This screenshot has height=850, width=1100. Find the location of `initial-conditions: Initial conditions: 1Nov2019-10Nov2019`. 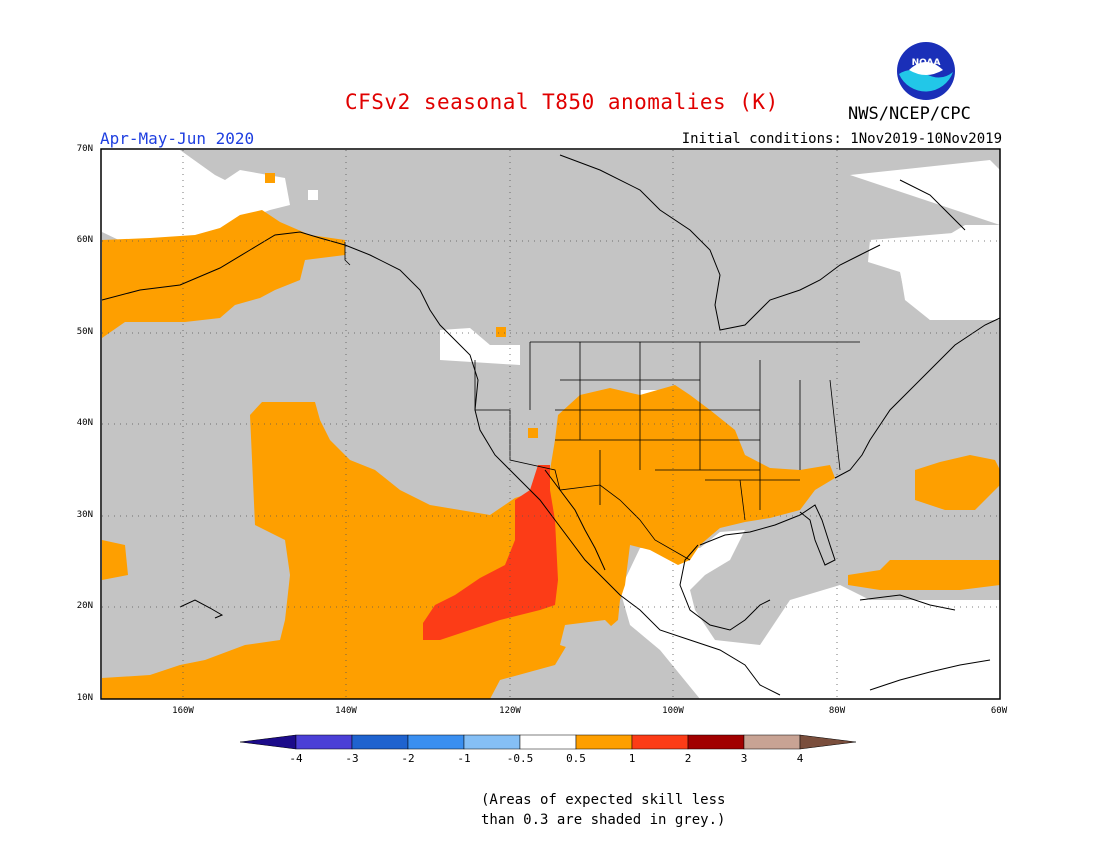

initial-conditions: Initial conditions: 1Nov2019-10Nov2019 is located at coordinates (841, 139).